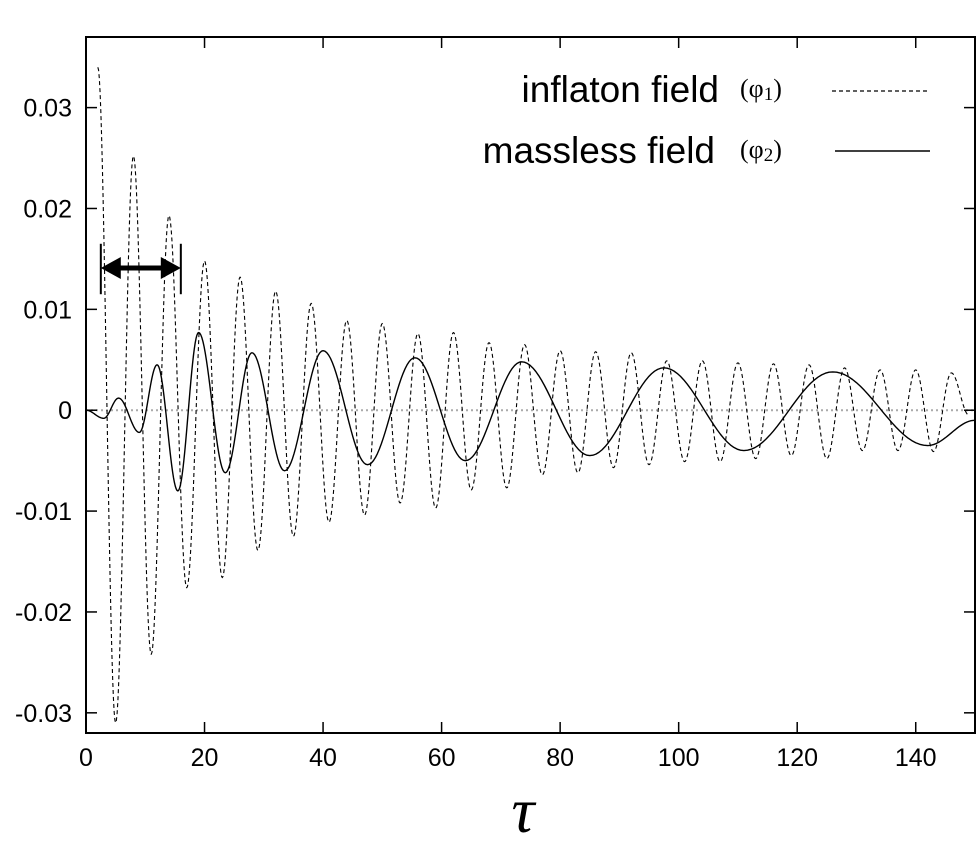 The image size is (977, 855). Describe the element at coordinates (726, 89) in the screenshot. I see `legend-entry-inflaton: inflaton field (φ1)` at that location.